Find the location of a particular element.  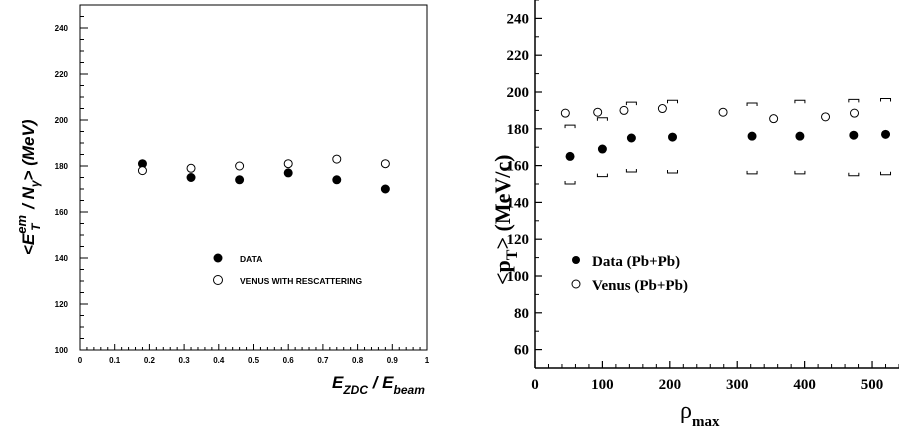

left-x-tick-label: 0.7 is located at coordinates (323, 360).